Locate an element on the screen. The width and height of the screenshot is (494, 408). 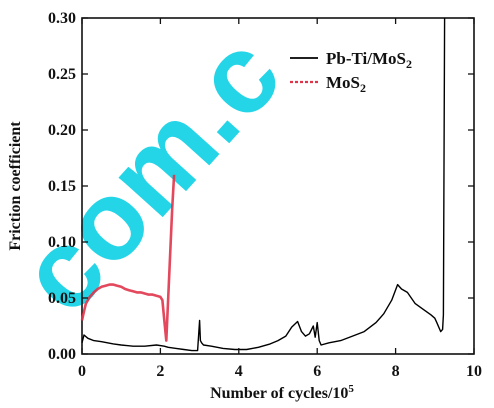
x-tick-label: 2 is located at coordinates (160, 371).